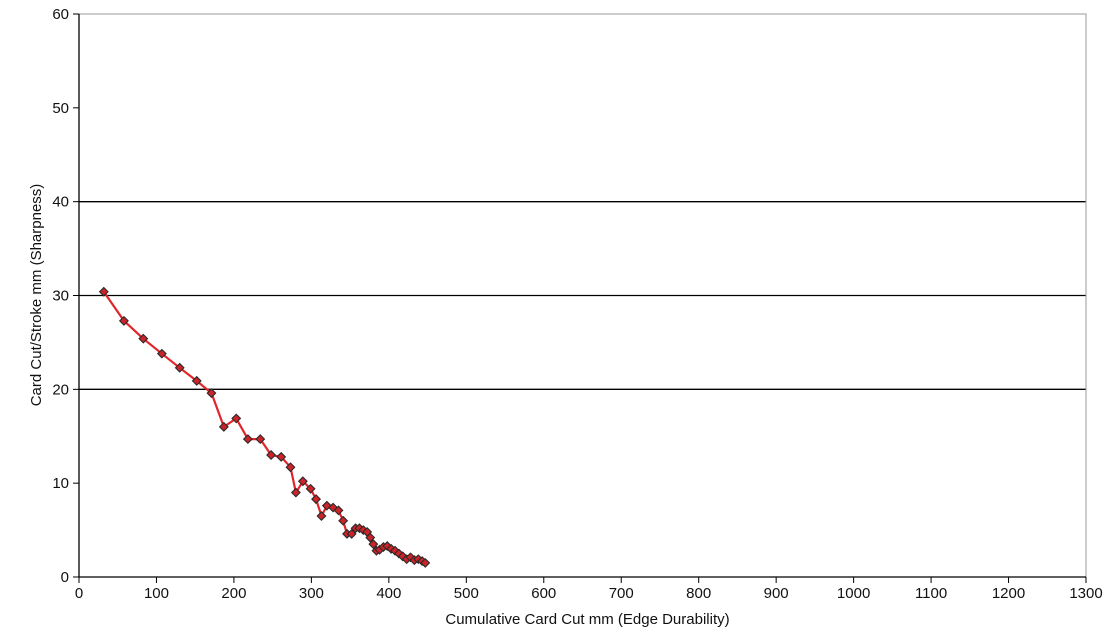  What do you see at coordinates (466, 593) in the screenshot?
I see `x-tick-label: 500` at bounding box center [466, 593].